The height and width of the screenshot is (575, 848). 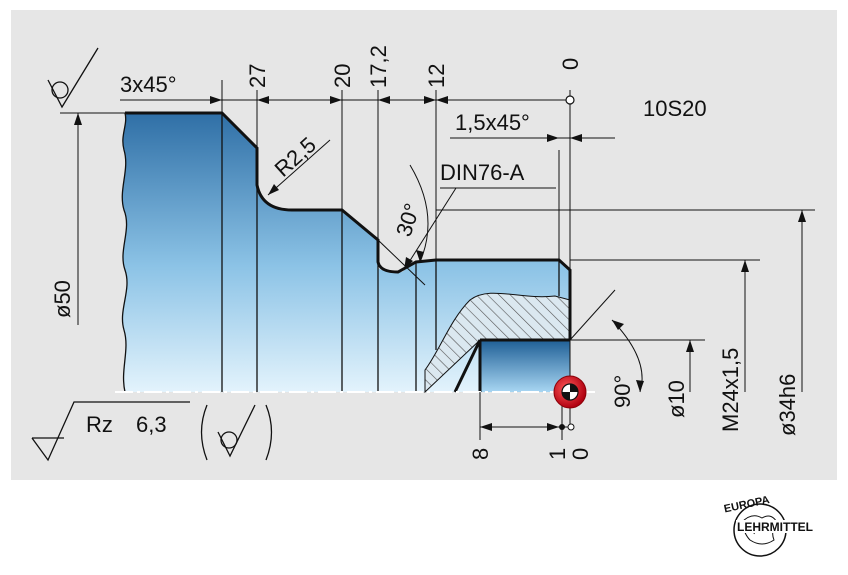 I want to click on dia-50-label: ø50, so click(x=62, y=299).